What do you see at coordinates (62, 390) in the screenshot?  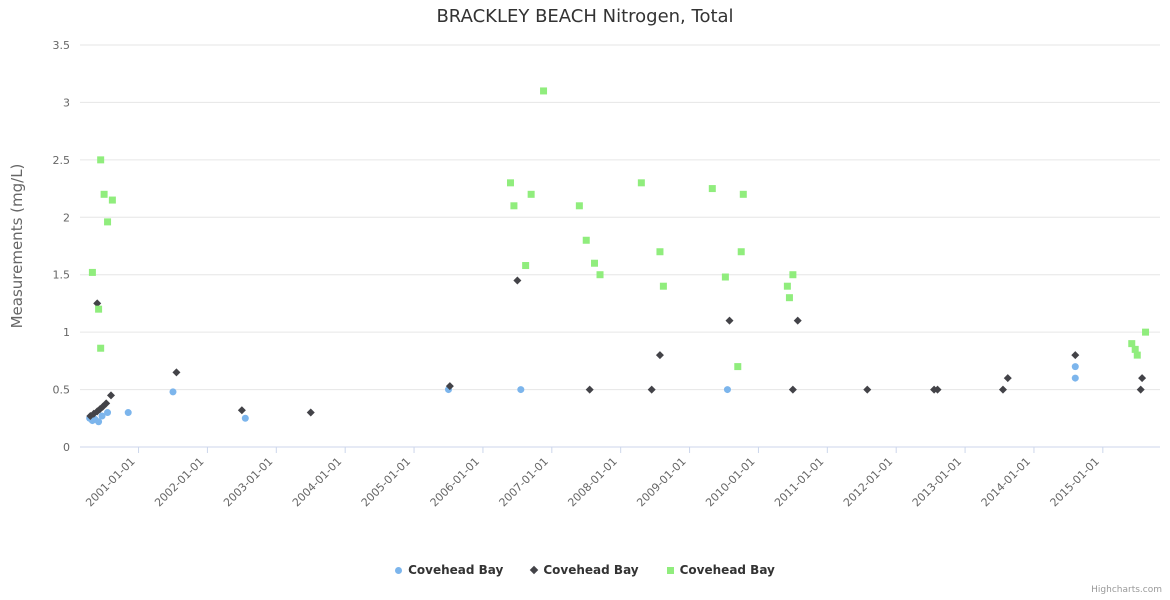 I see `y-tick-label: 0.5` at bounding box center [62, 390].